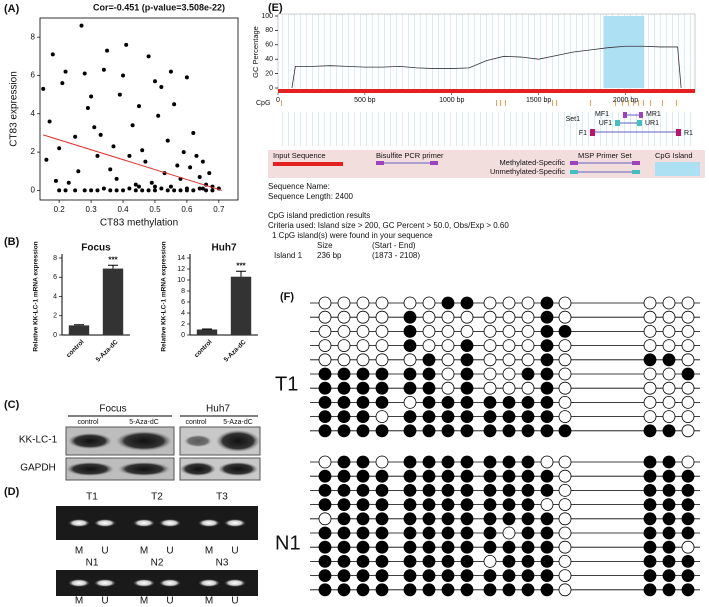  What do you see at coordinates (319, 215) in the screenshot?
I see `info-line: CpG island prediction results` at bounding box center [319, 215].